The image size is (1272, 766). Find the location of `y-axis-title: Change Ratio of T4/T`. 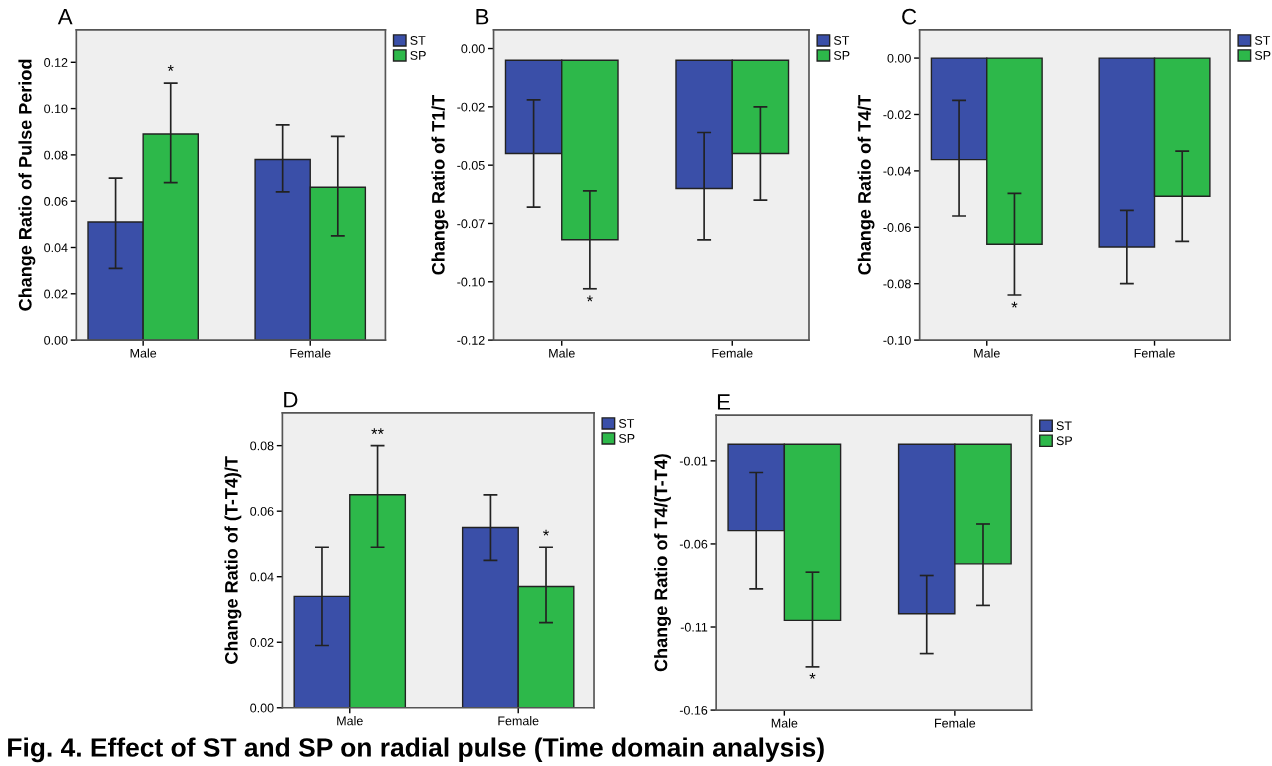

y-axis-title: Change Ratio of T4/T is located at coordinates (866, 184).